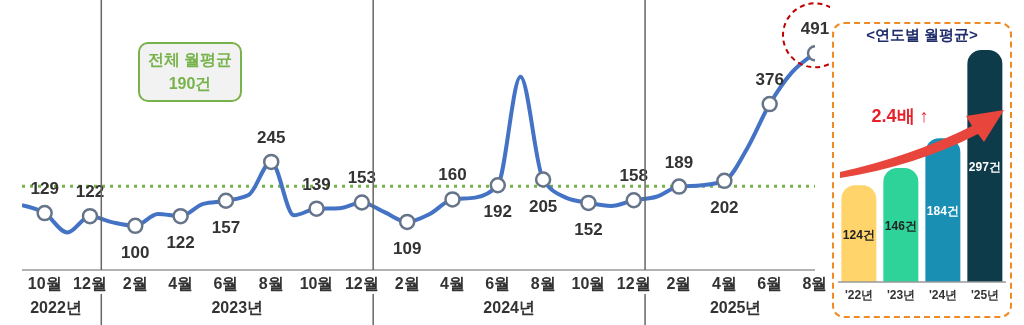  Describe the element at coordinates (509, 307) in the screenshot. I see `text: 2024년` at that location.